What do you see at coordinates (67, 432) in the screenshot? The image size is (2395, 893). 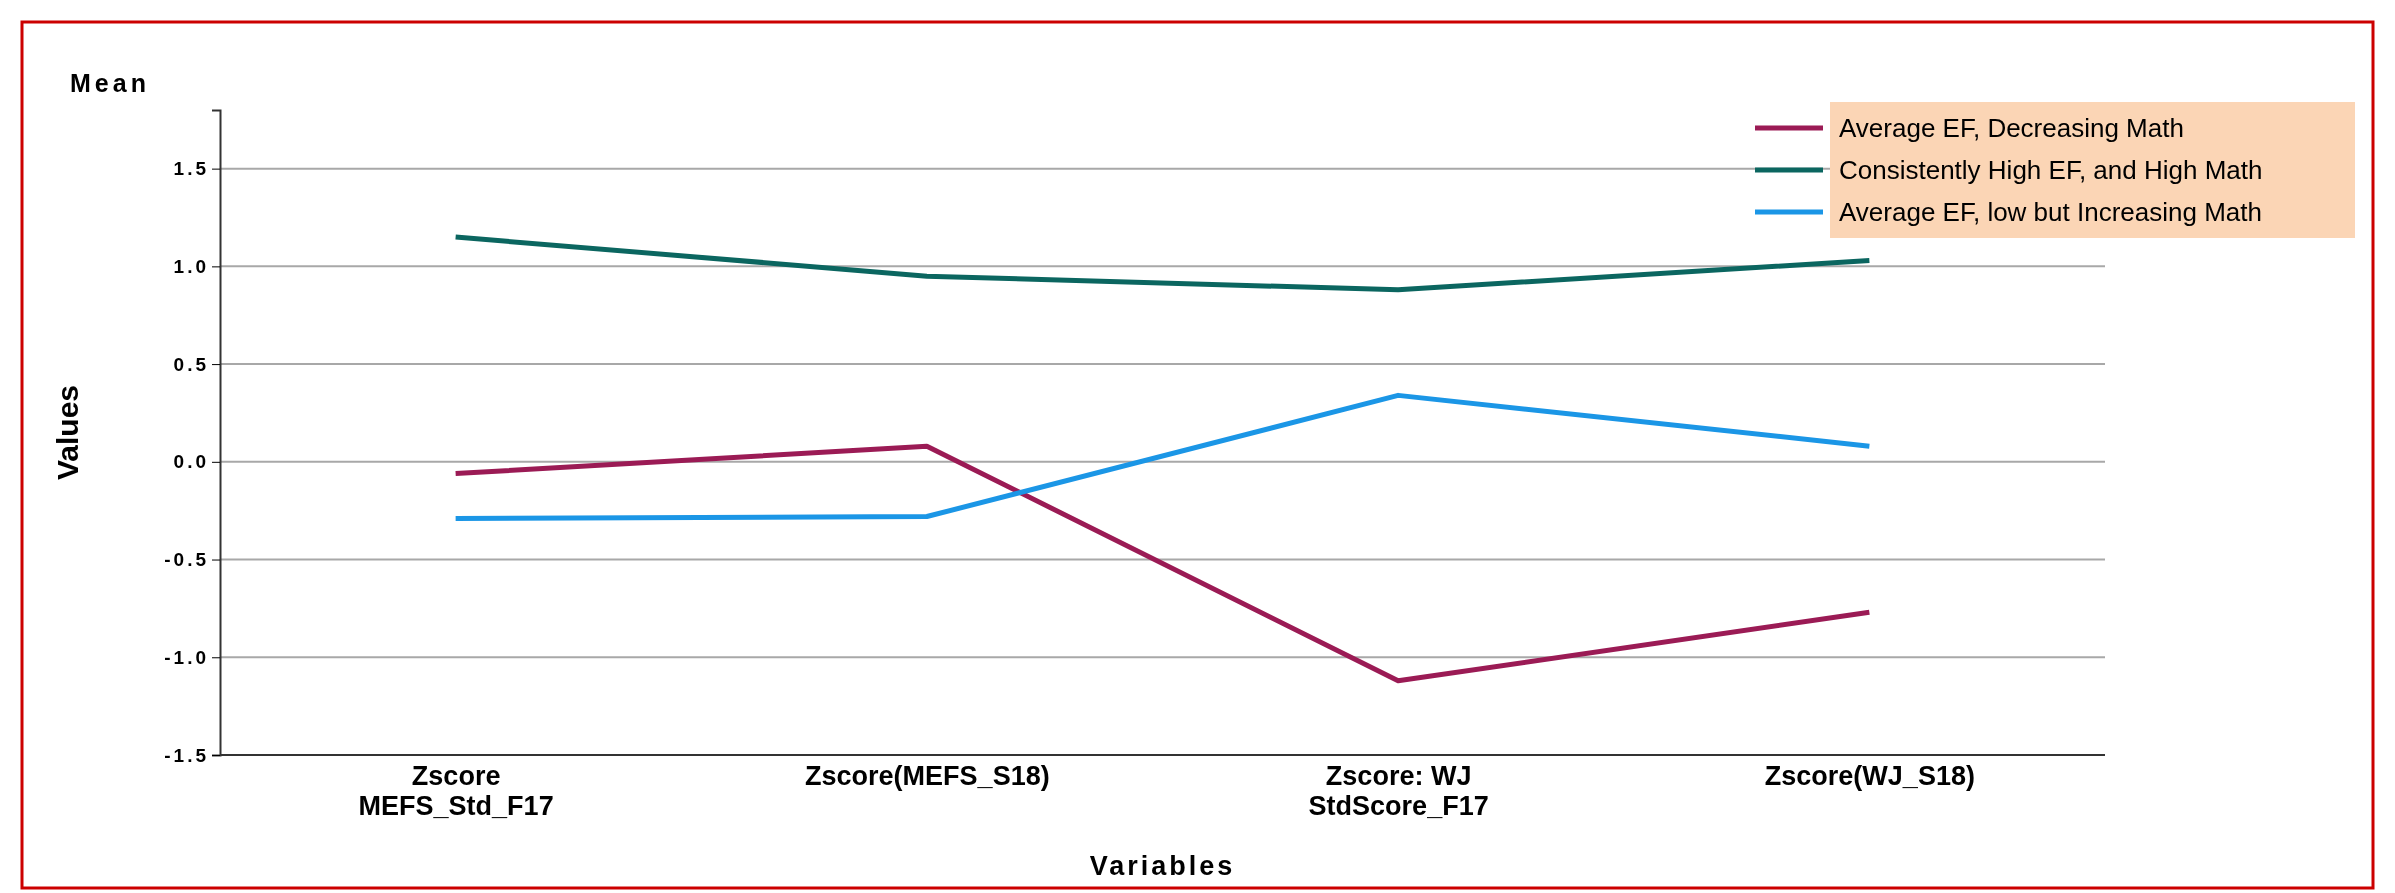 I see `y-axis-title: Values` at bounding box center [67, 432].